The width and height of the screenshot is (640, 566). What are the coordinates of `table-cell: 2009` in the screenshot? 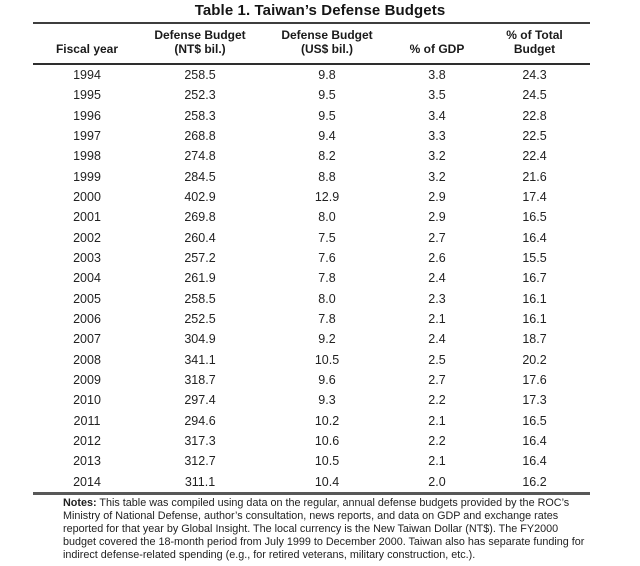 It's located at (87, 379).